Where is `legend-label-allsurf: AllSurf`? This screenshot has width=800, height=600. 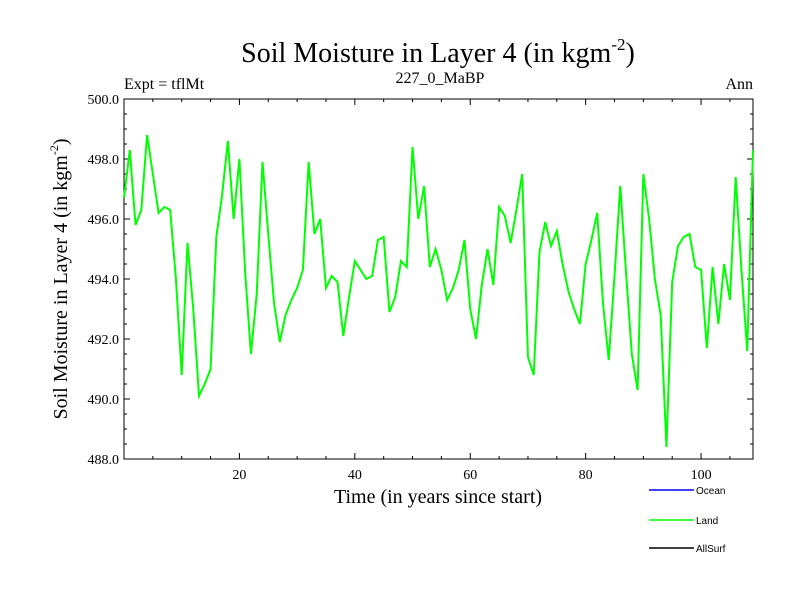
legend-label-allsurf: AllSurf is located at coordinates (711, 549).